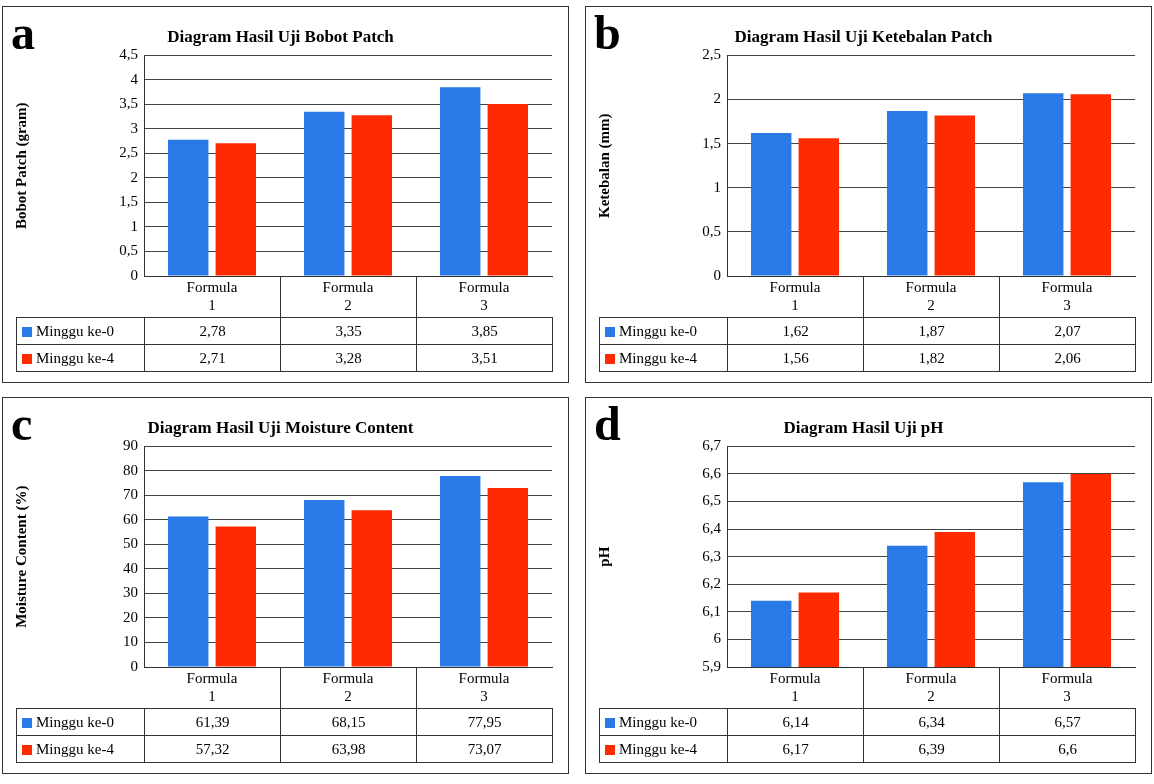  What do you see at coordinates (281, 36) in the screenshot?
I see `chart-title: Diagram Hasil Uji Bobot Patch` at bounding box center [281, 36].